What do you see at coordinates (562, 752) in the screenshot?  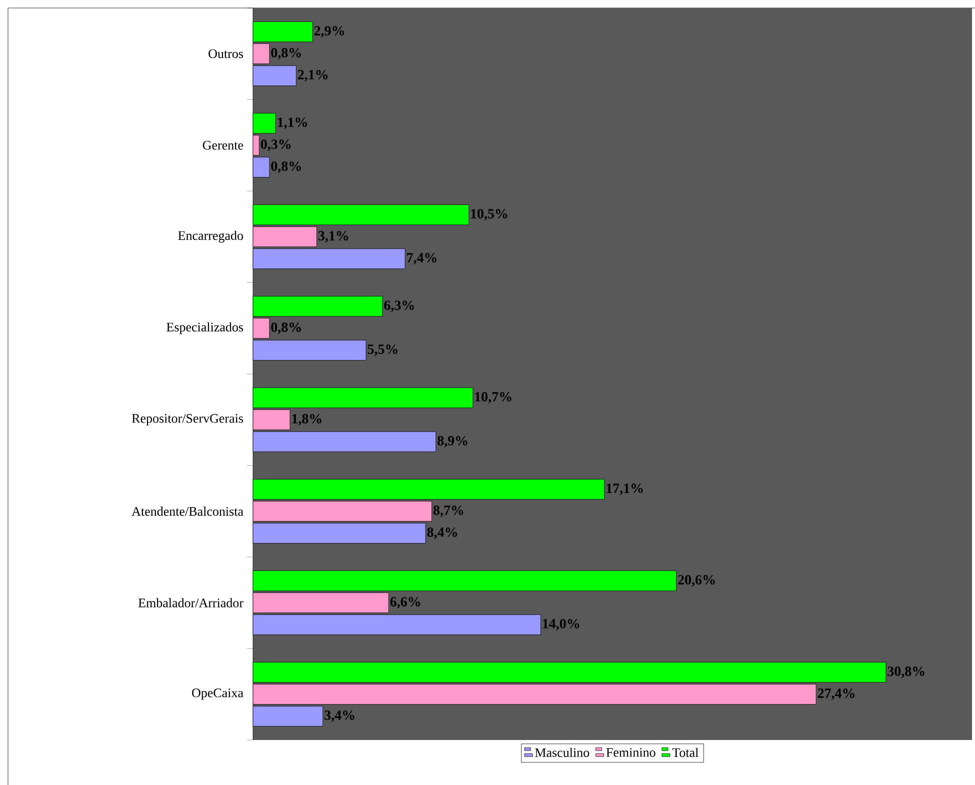 I see `legend-label: Masculino` at bounding box center [562, 752].